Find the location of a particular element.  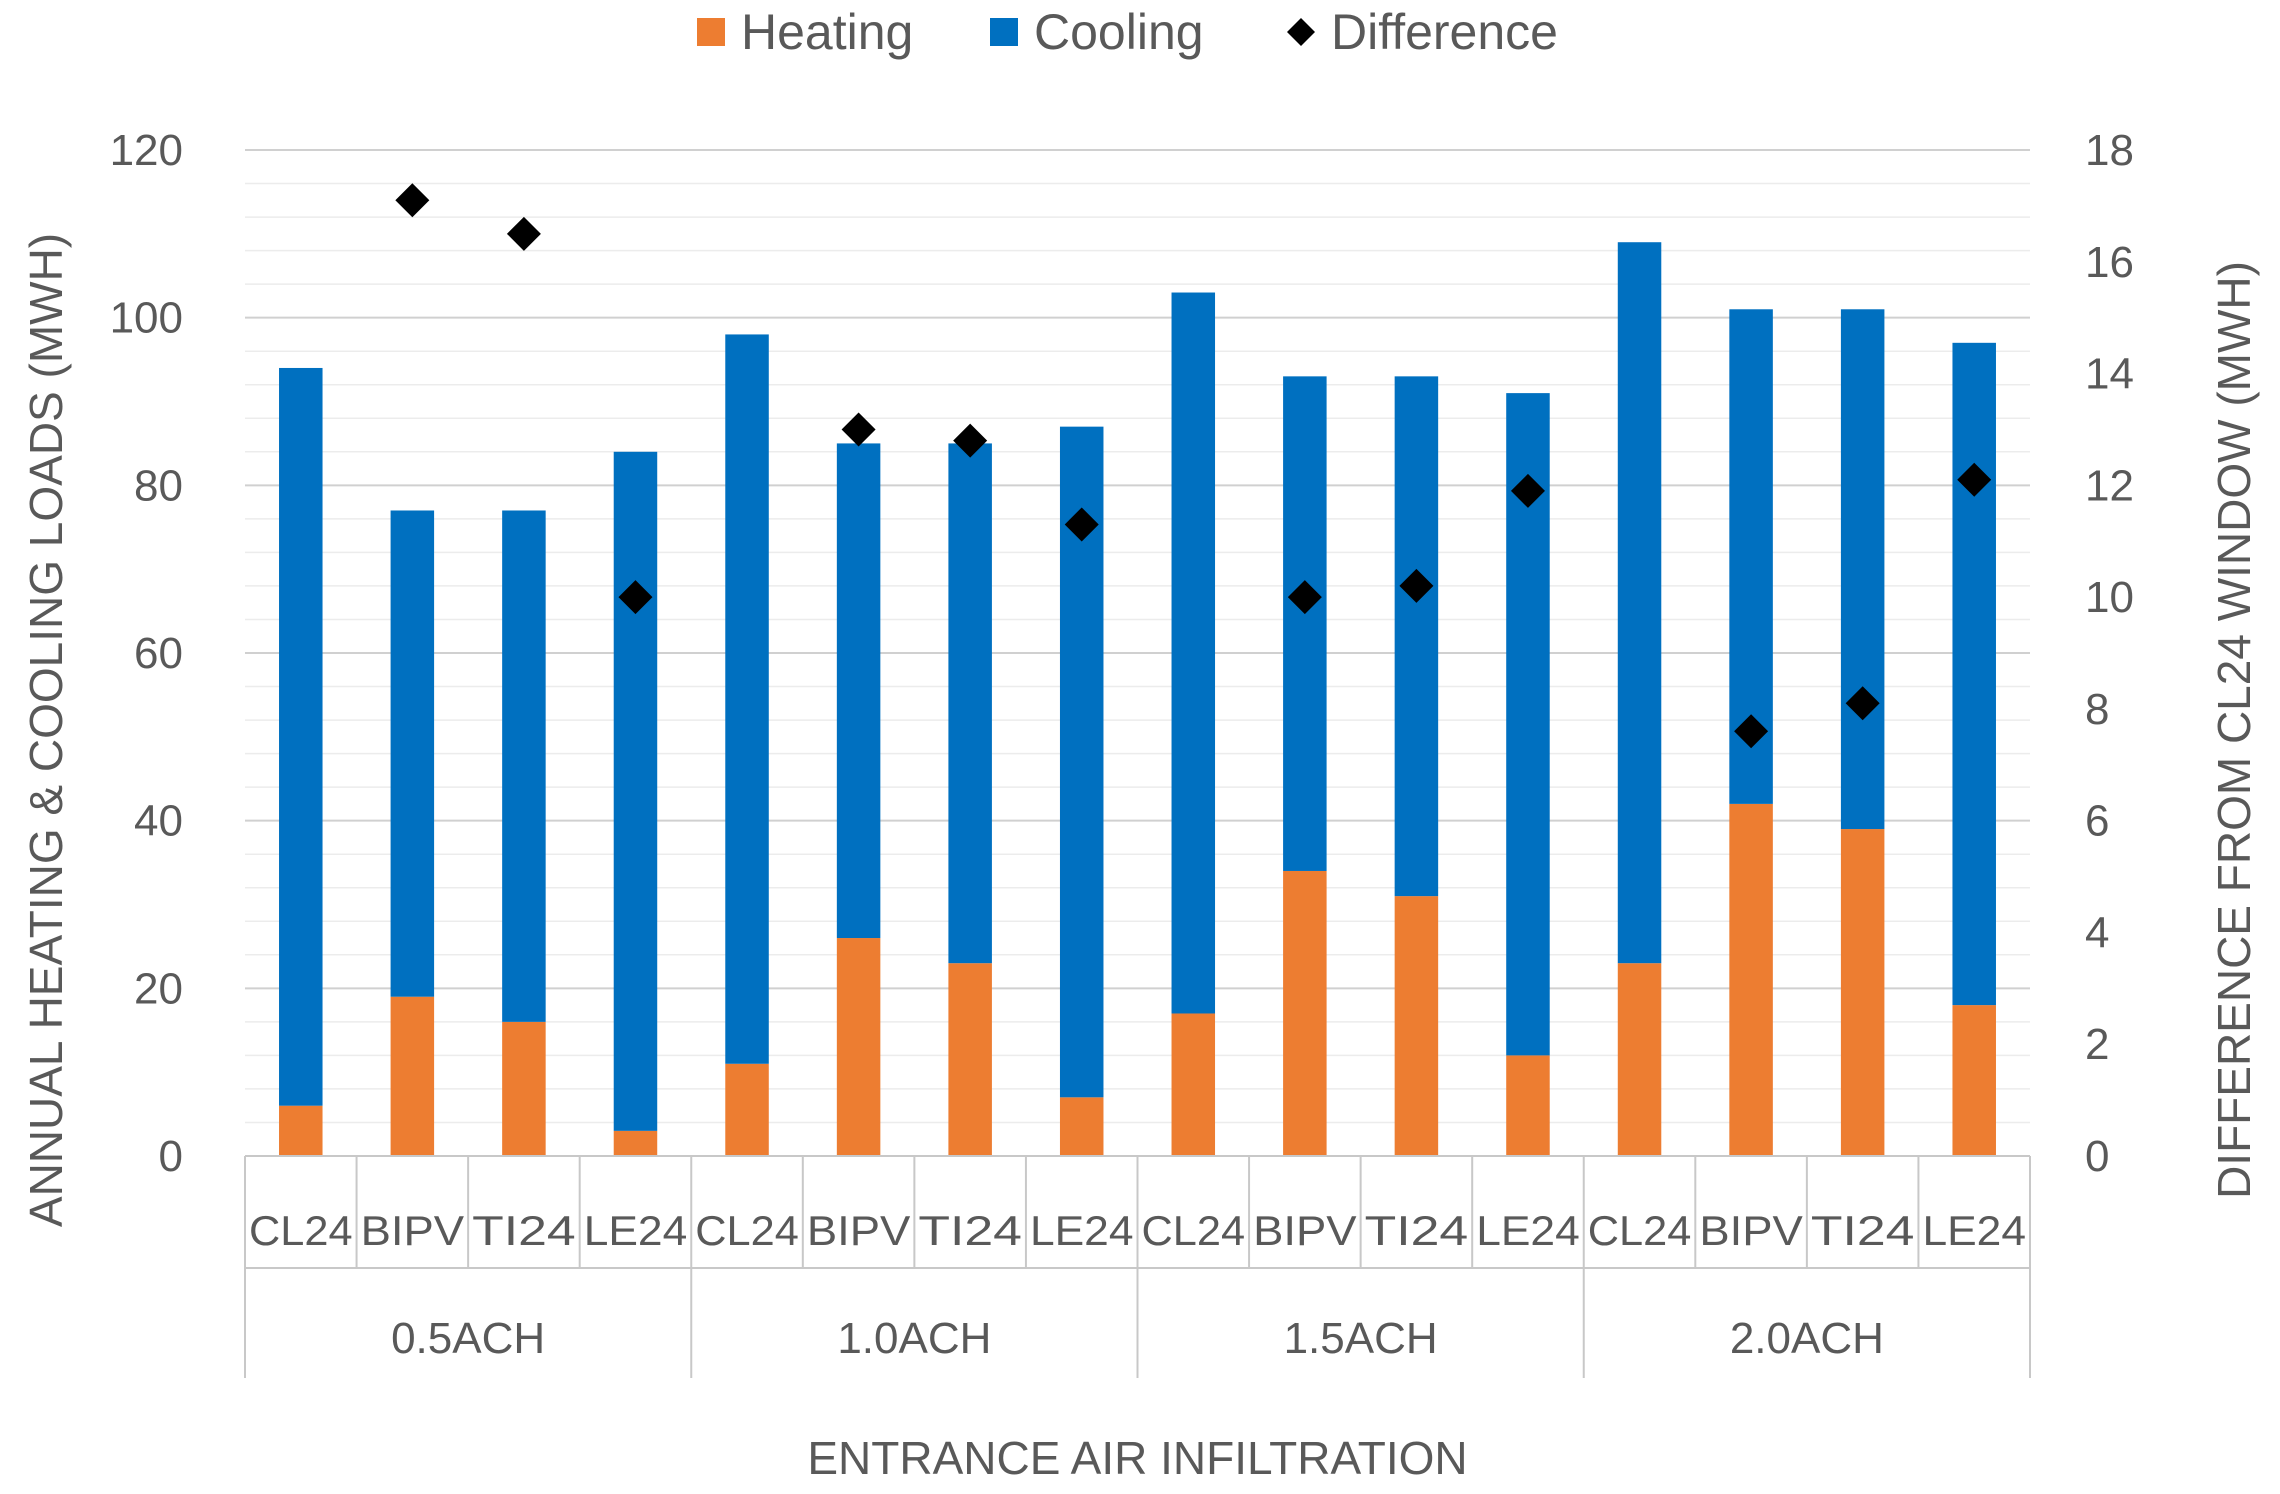

group-label: 1.0ACH is located at coordinates (914, 1338).